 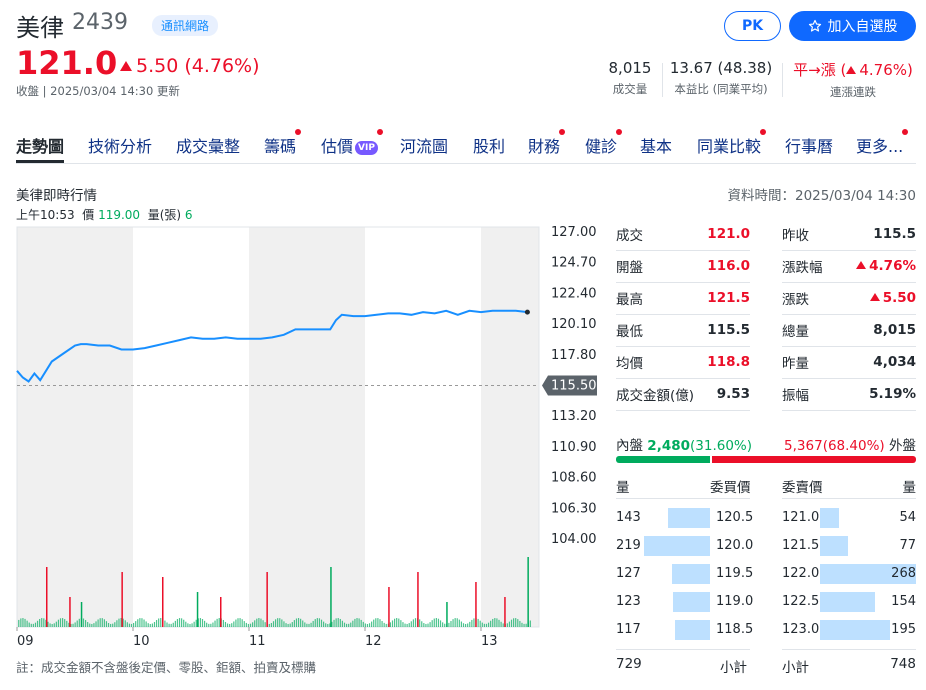 I want to click on quote-row: 昨收 115.5, so click(x=849, y=234).